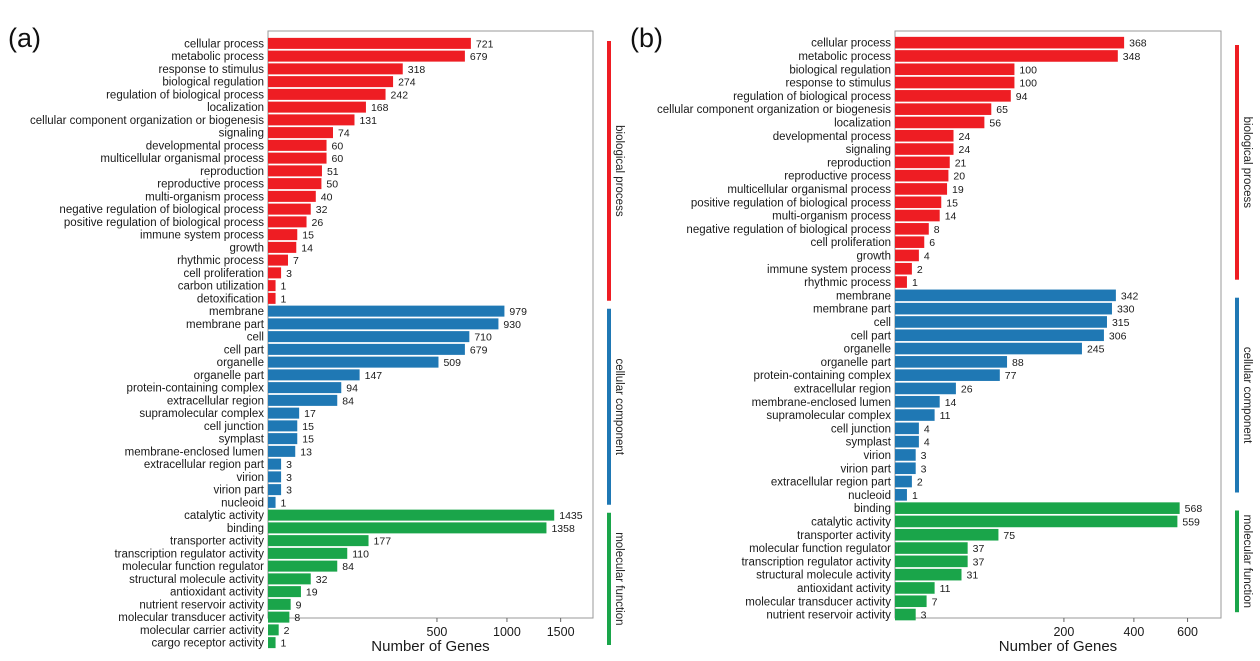 This screenshot has height=661, width=1260. What do you see at coordinates (1132, 57) in the screenshot?
I see `value-label: 348` at bounding box center [1132, 57].